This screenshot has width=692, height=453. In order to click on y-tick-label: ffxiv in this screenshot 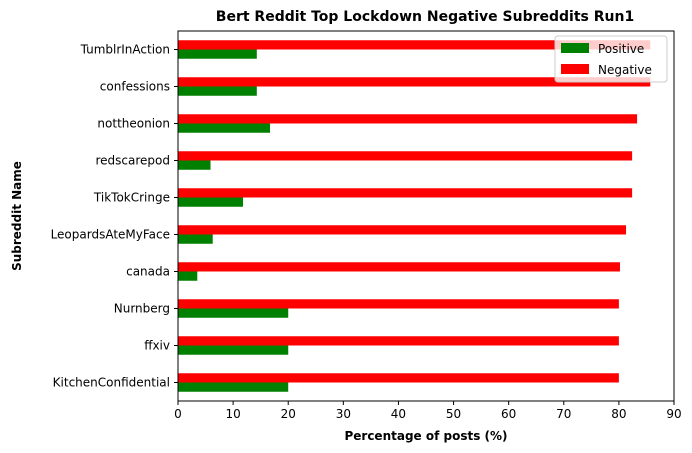, I will do `click(157, 346)`.